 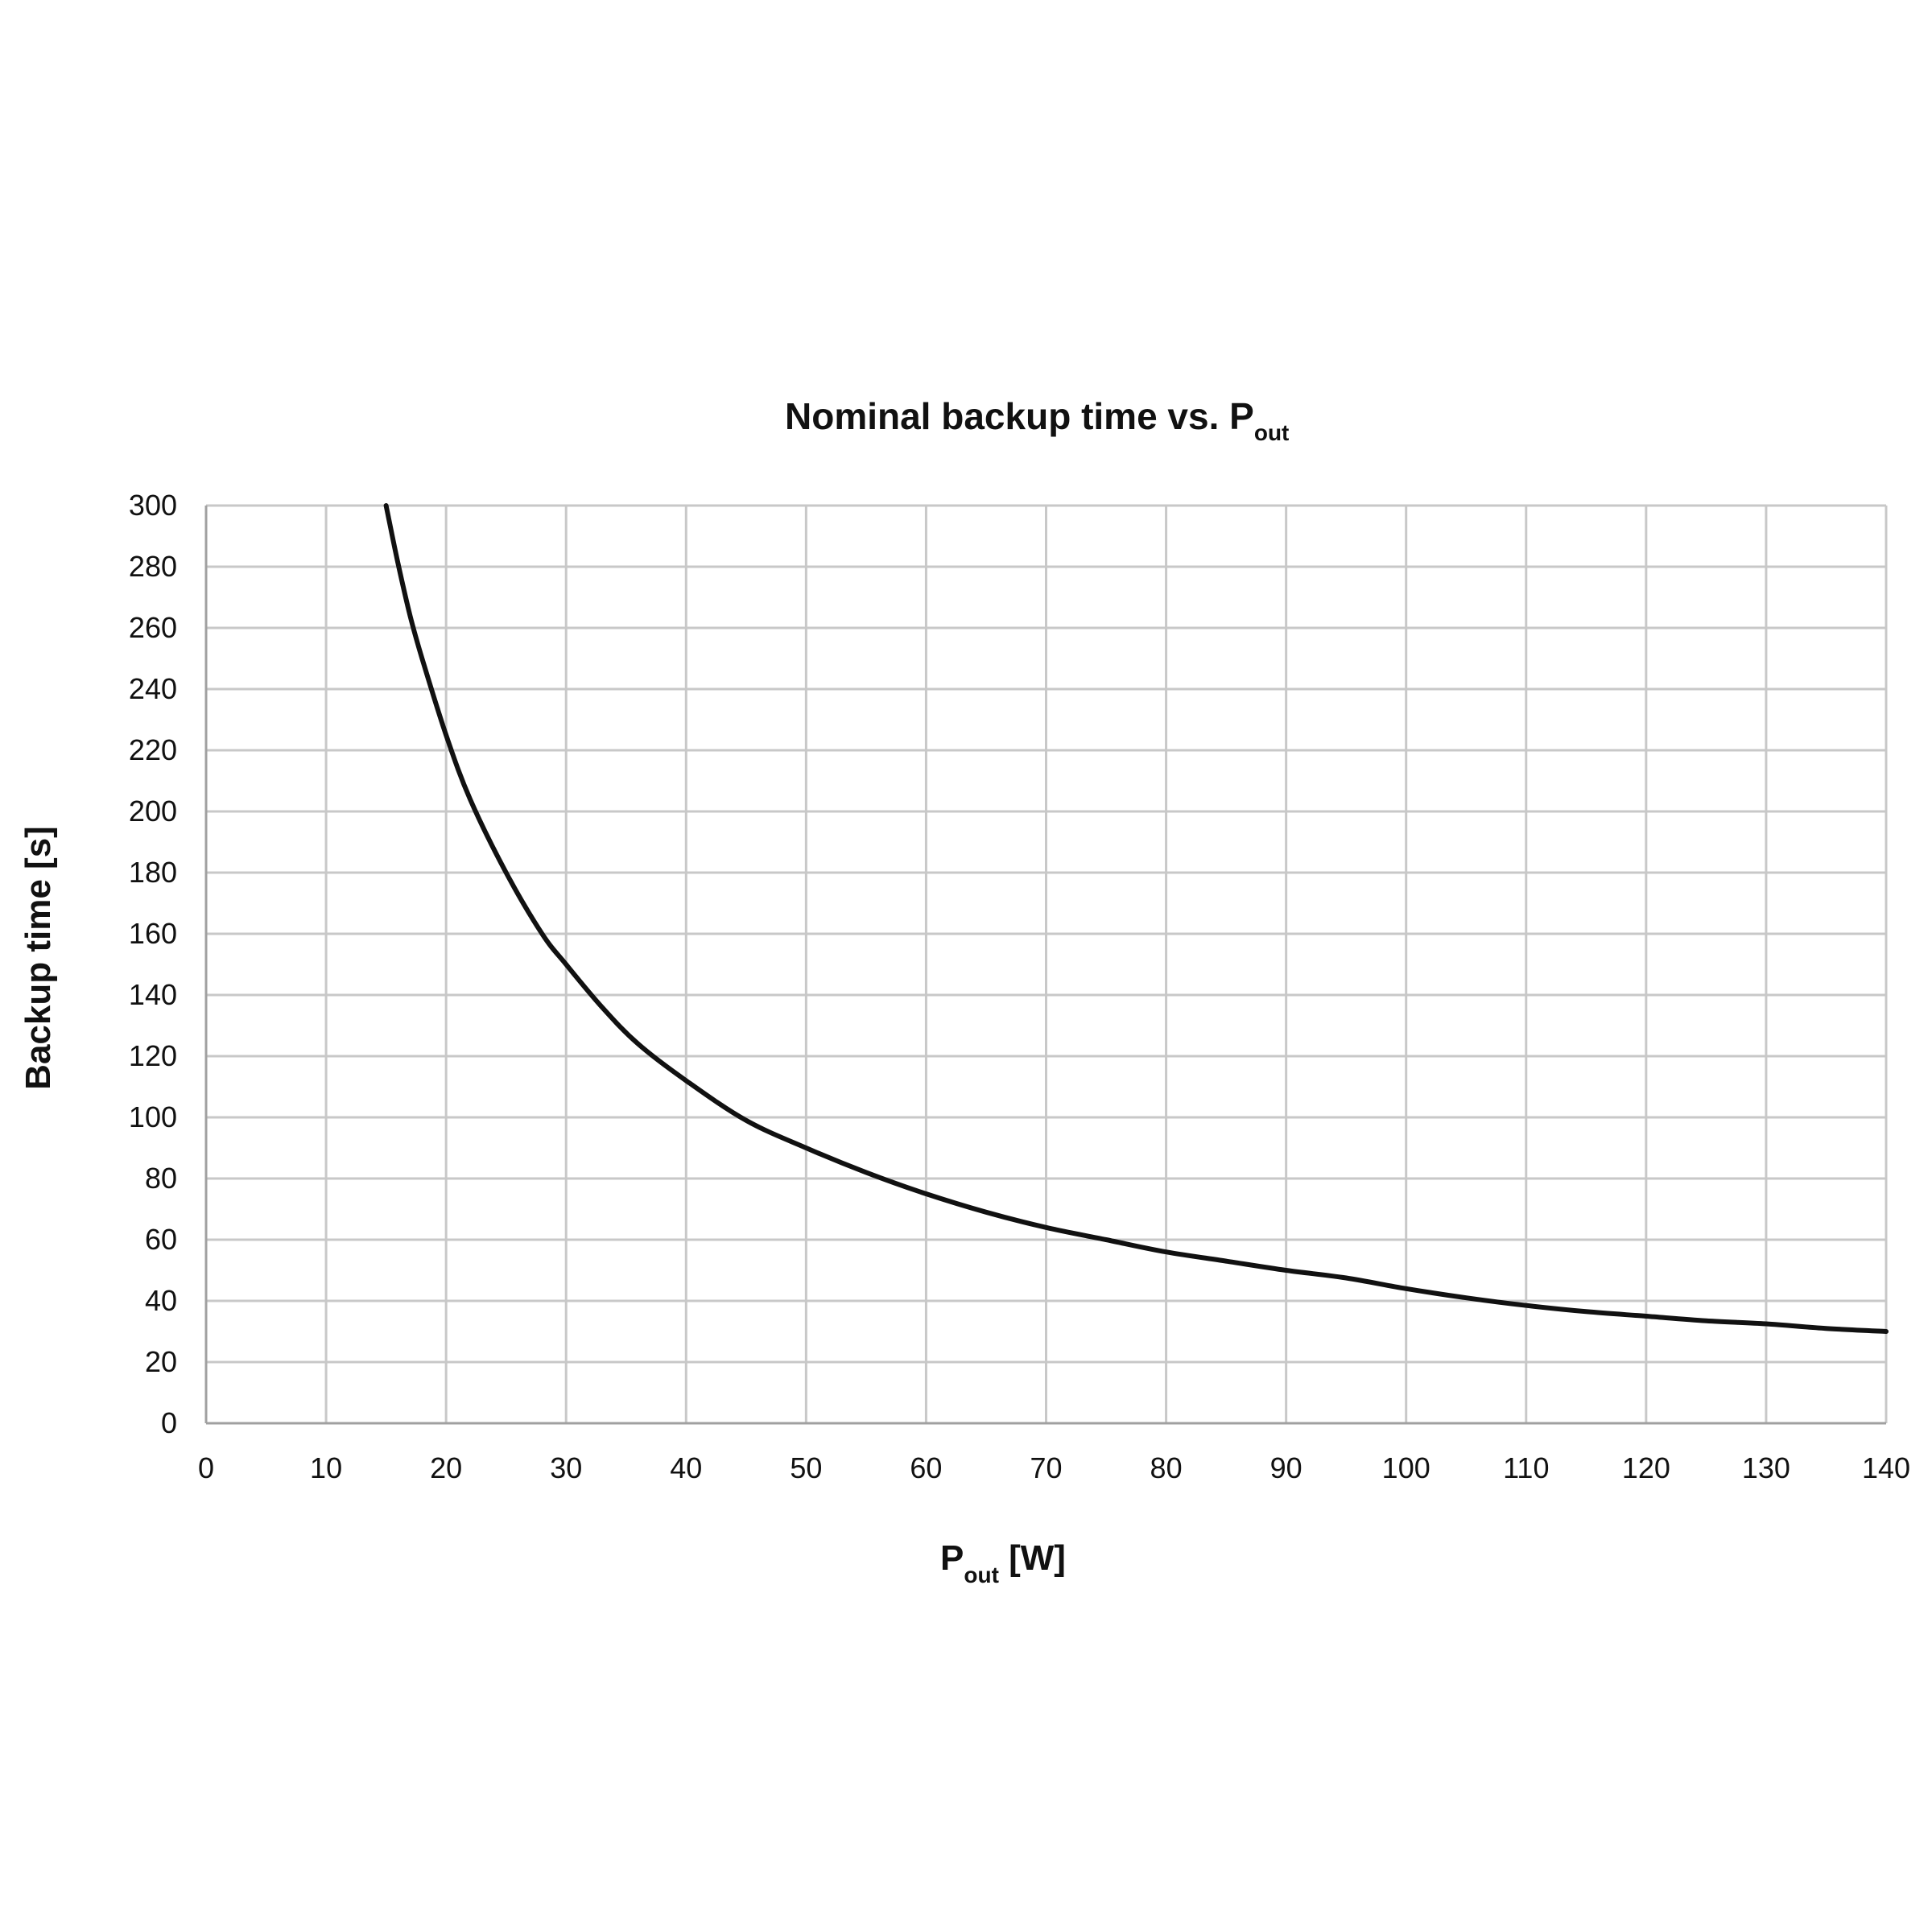 What do you see at coordinates (161, 1239) in the screenshot?
I see `y-tick-label: 60` at bounding box center [161, 1239].